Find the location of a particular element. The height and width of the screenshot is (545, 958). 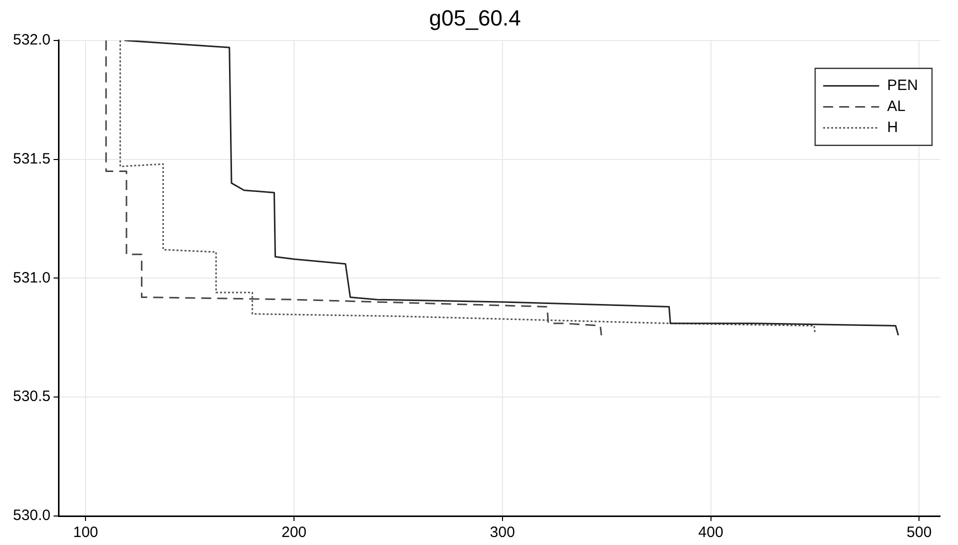

y-tick-label: 530.0 is located at coordinates (31, 515).